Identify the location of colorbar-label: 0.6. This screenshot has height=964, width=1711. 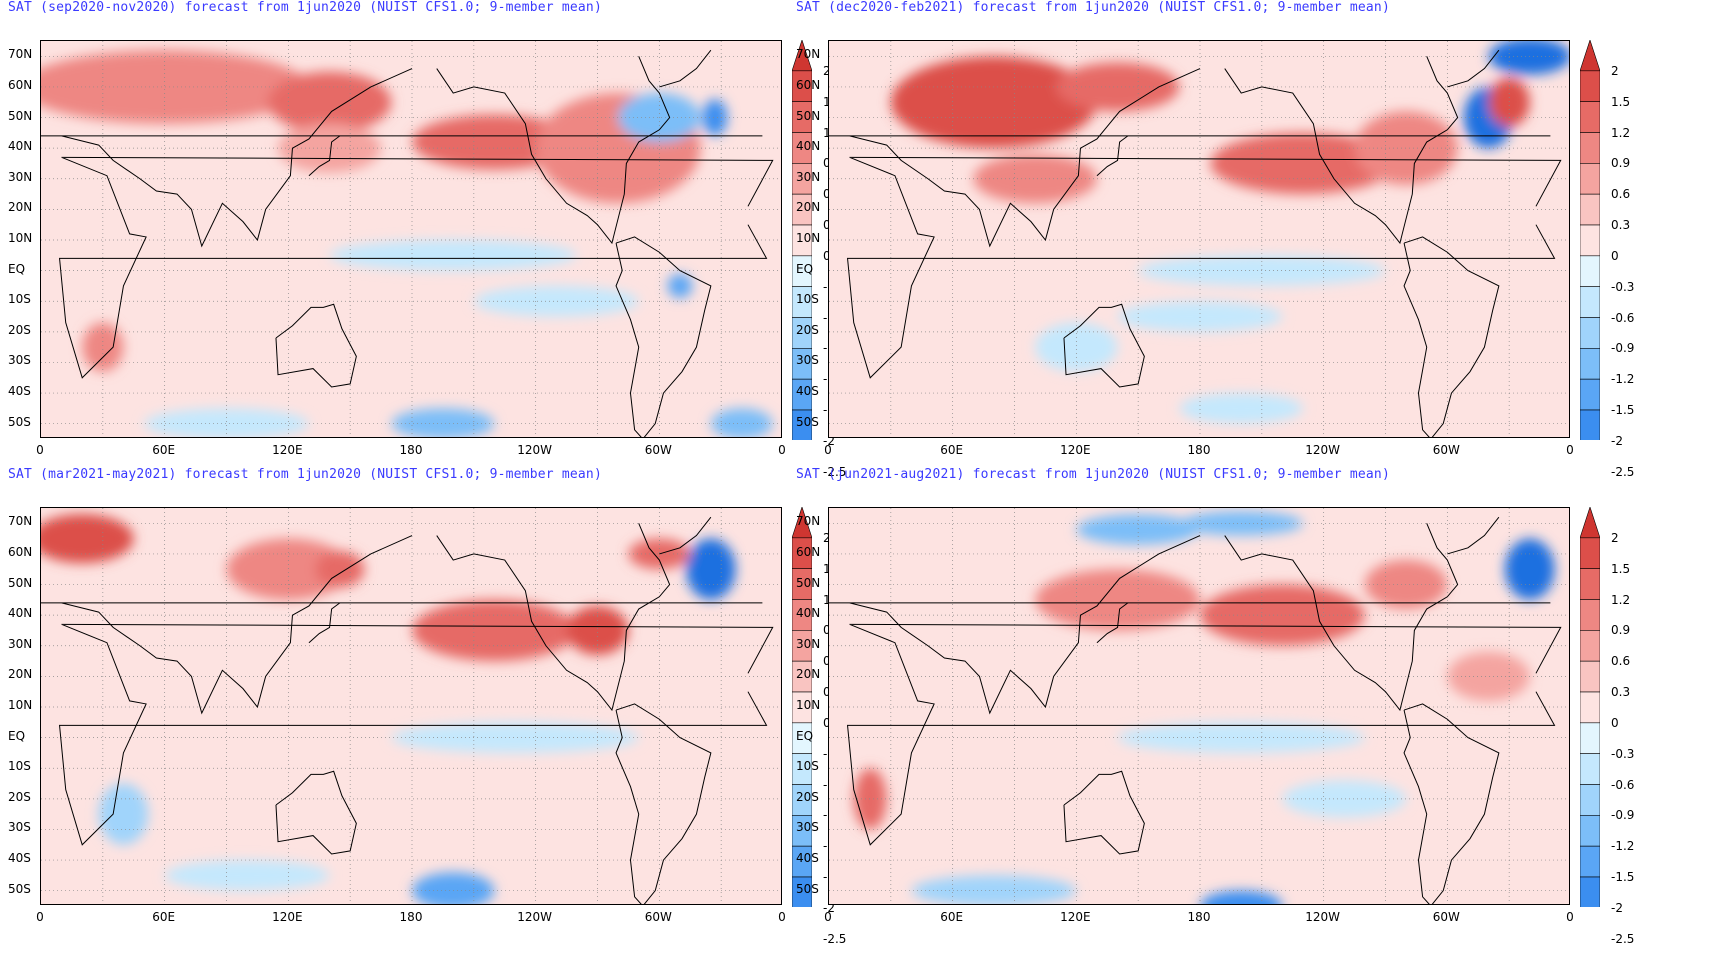
(1621, 661).